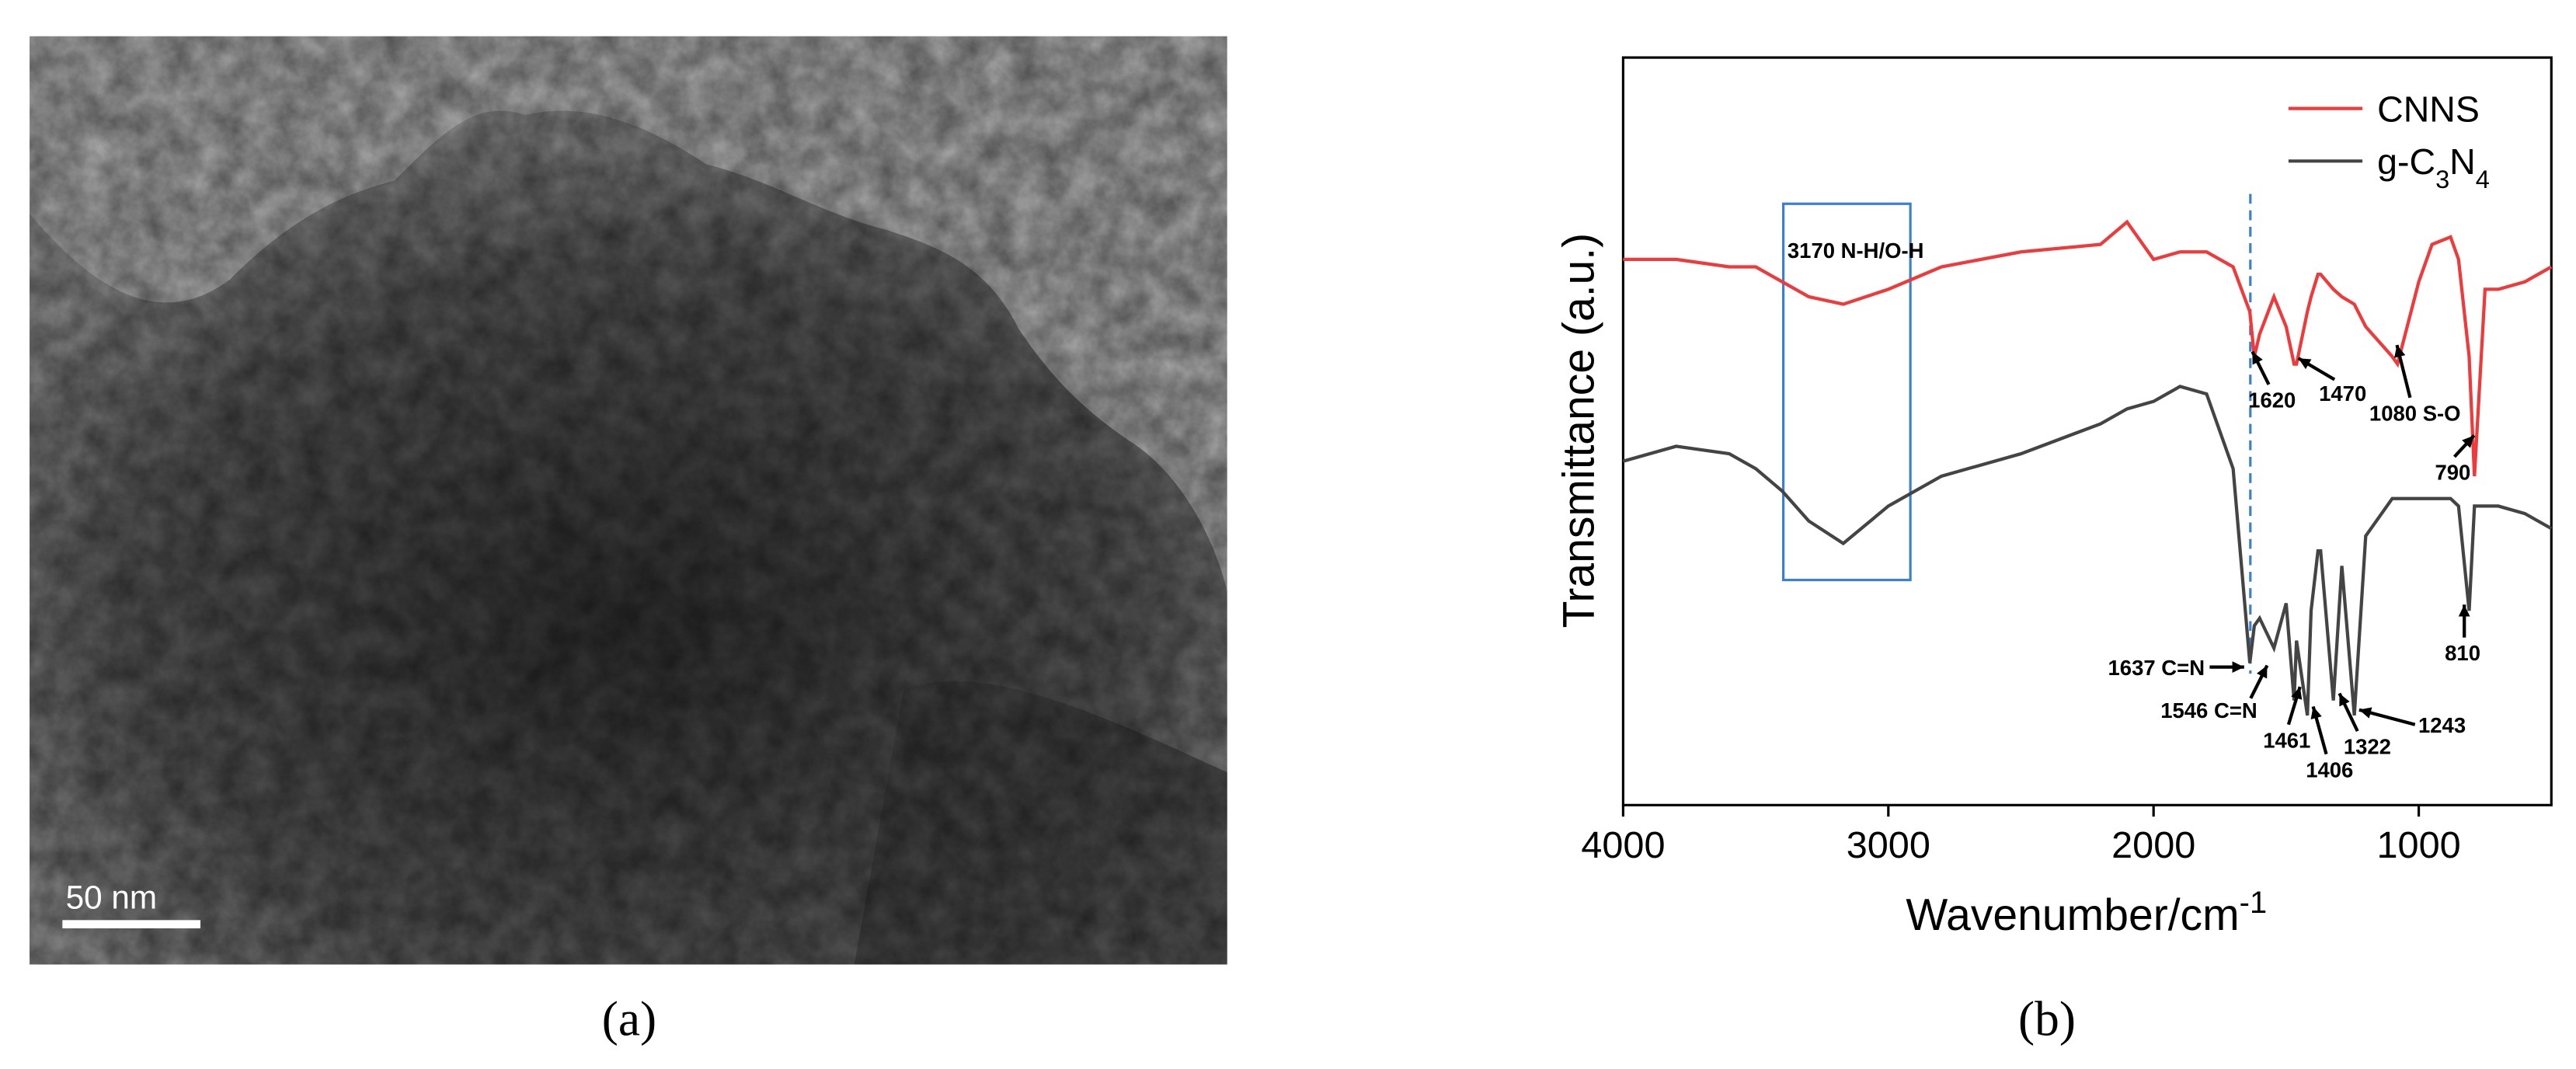  What do you see at coordinates (112, 898) in the screenshot?
I see `scale-bar-label: 50 nm` at bounding box center [112, 898].